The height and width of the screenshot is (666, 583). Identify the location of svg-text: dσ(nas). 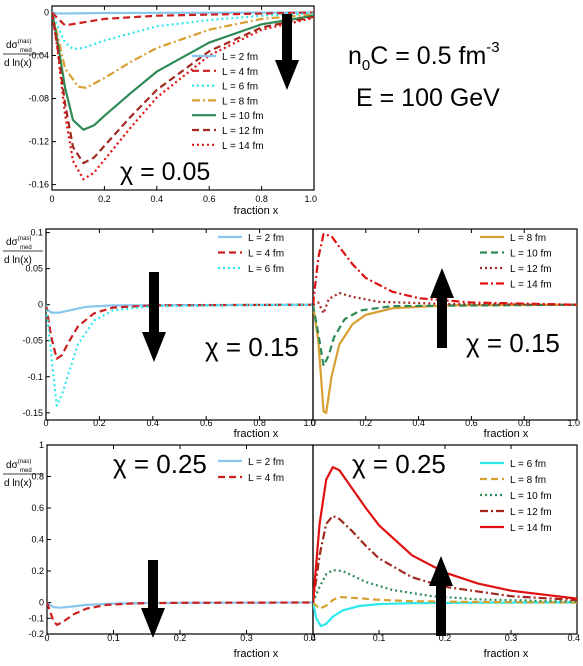
(18, 465).